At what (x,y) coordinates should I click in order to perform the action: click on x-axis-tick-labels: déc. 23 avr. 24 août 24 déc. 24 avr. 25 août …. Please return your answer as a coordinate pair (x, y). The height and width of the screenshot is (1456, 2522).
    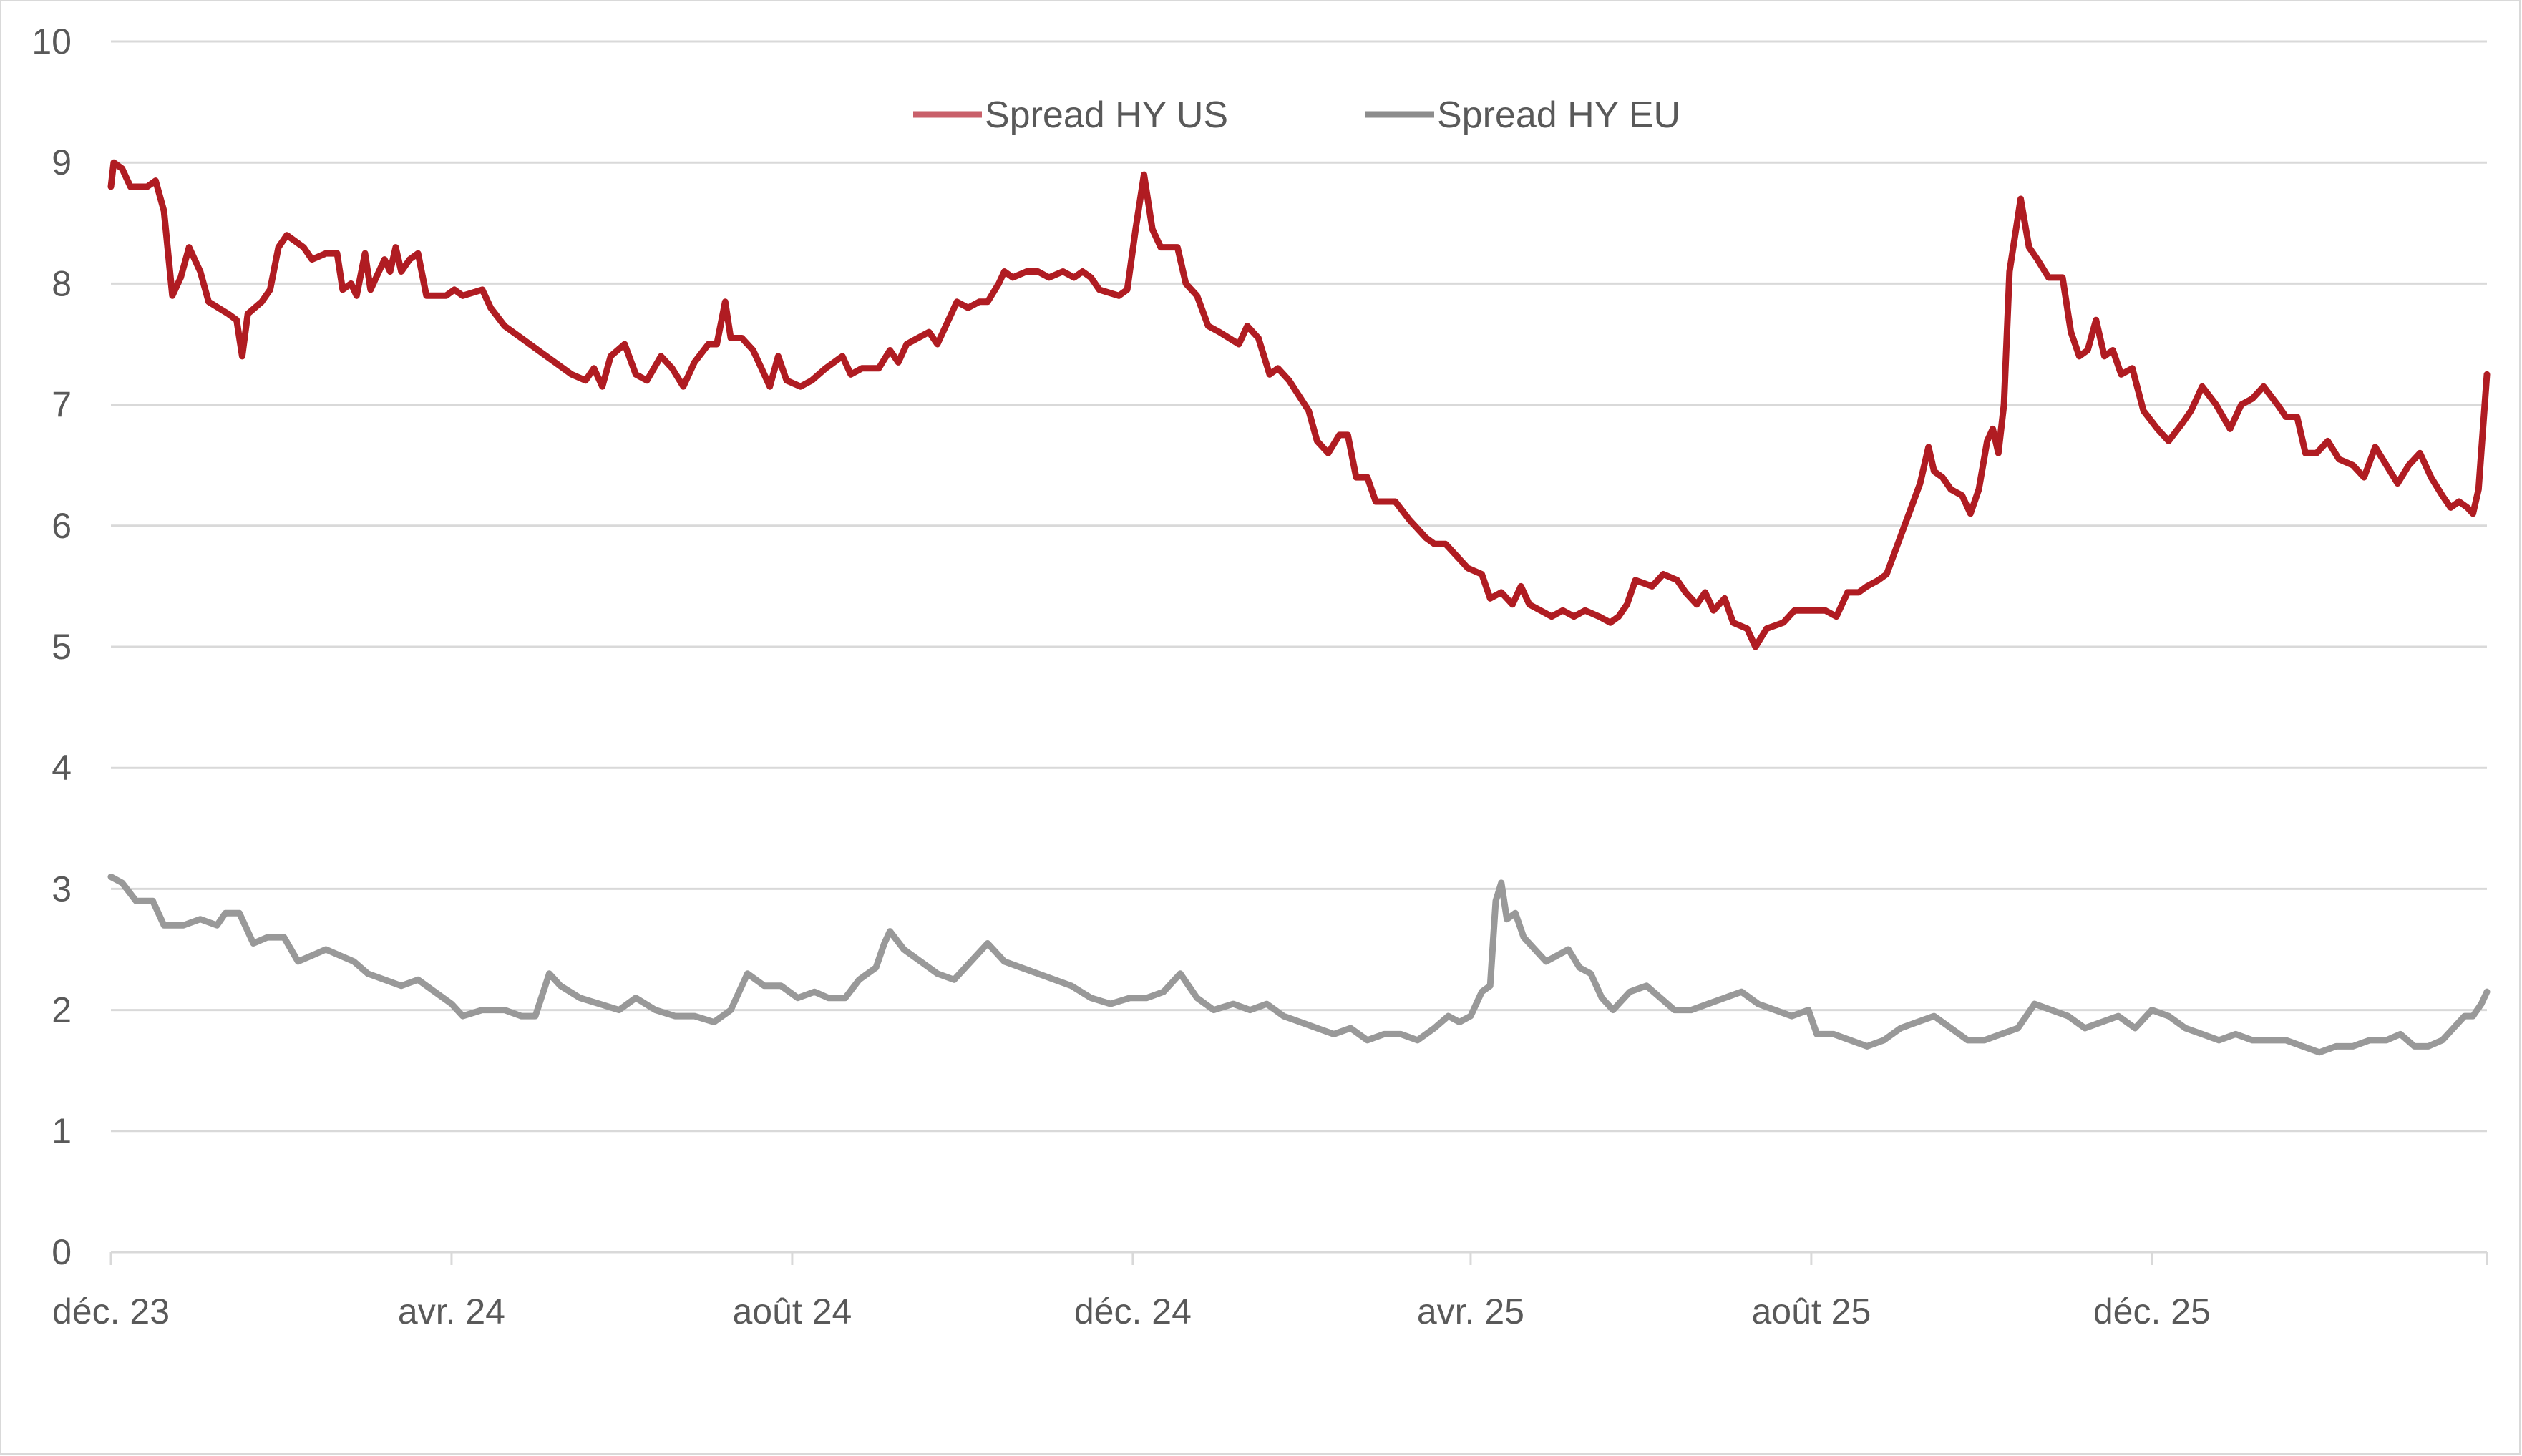
    Looking at the image, I should click on (1131, 1311).